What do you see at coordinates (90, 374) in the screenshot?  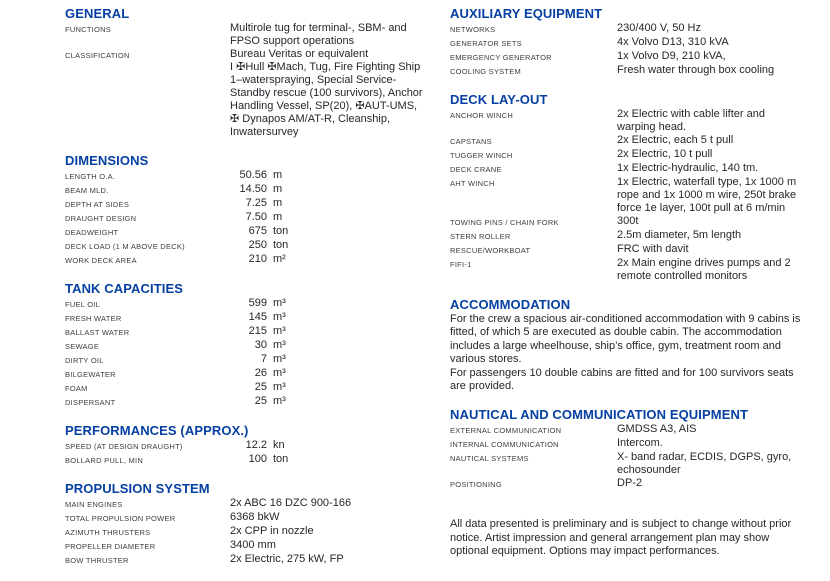 I see `spec-label: BILGEWATER` at bounding box center [90, 374].